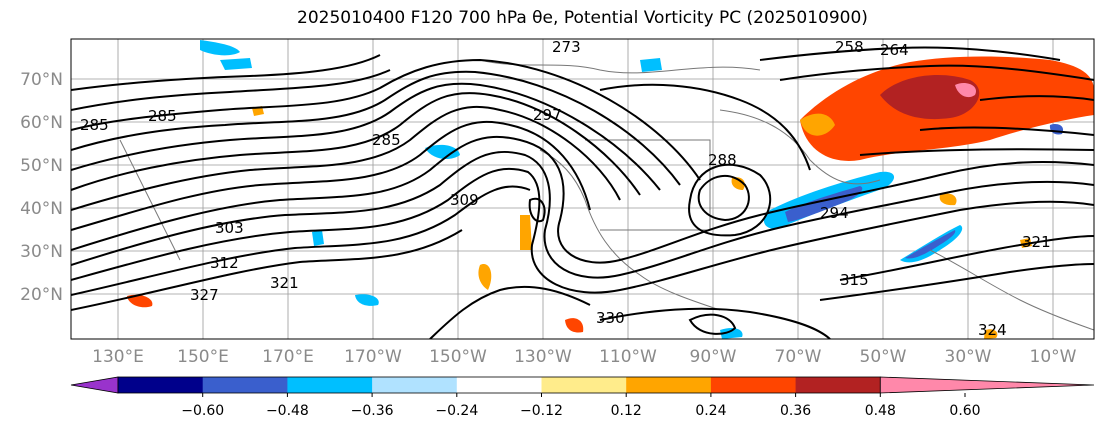  I want to click on lon-label: 130°E, so click(118, 357).